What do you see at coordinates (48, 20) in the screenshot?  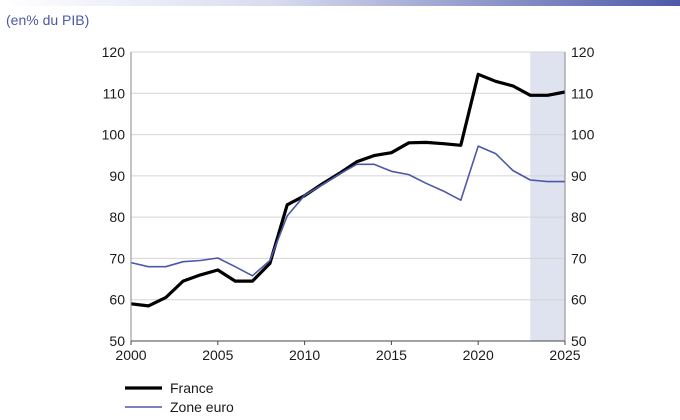 I see `chart-subtitle: (en% du PIB)` at bounding box center [48, 20].